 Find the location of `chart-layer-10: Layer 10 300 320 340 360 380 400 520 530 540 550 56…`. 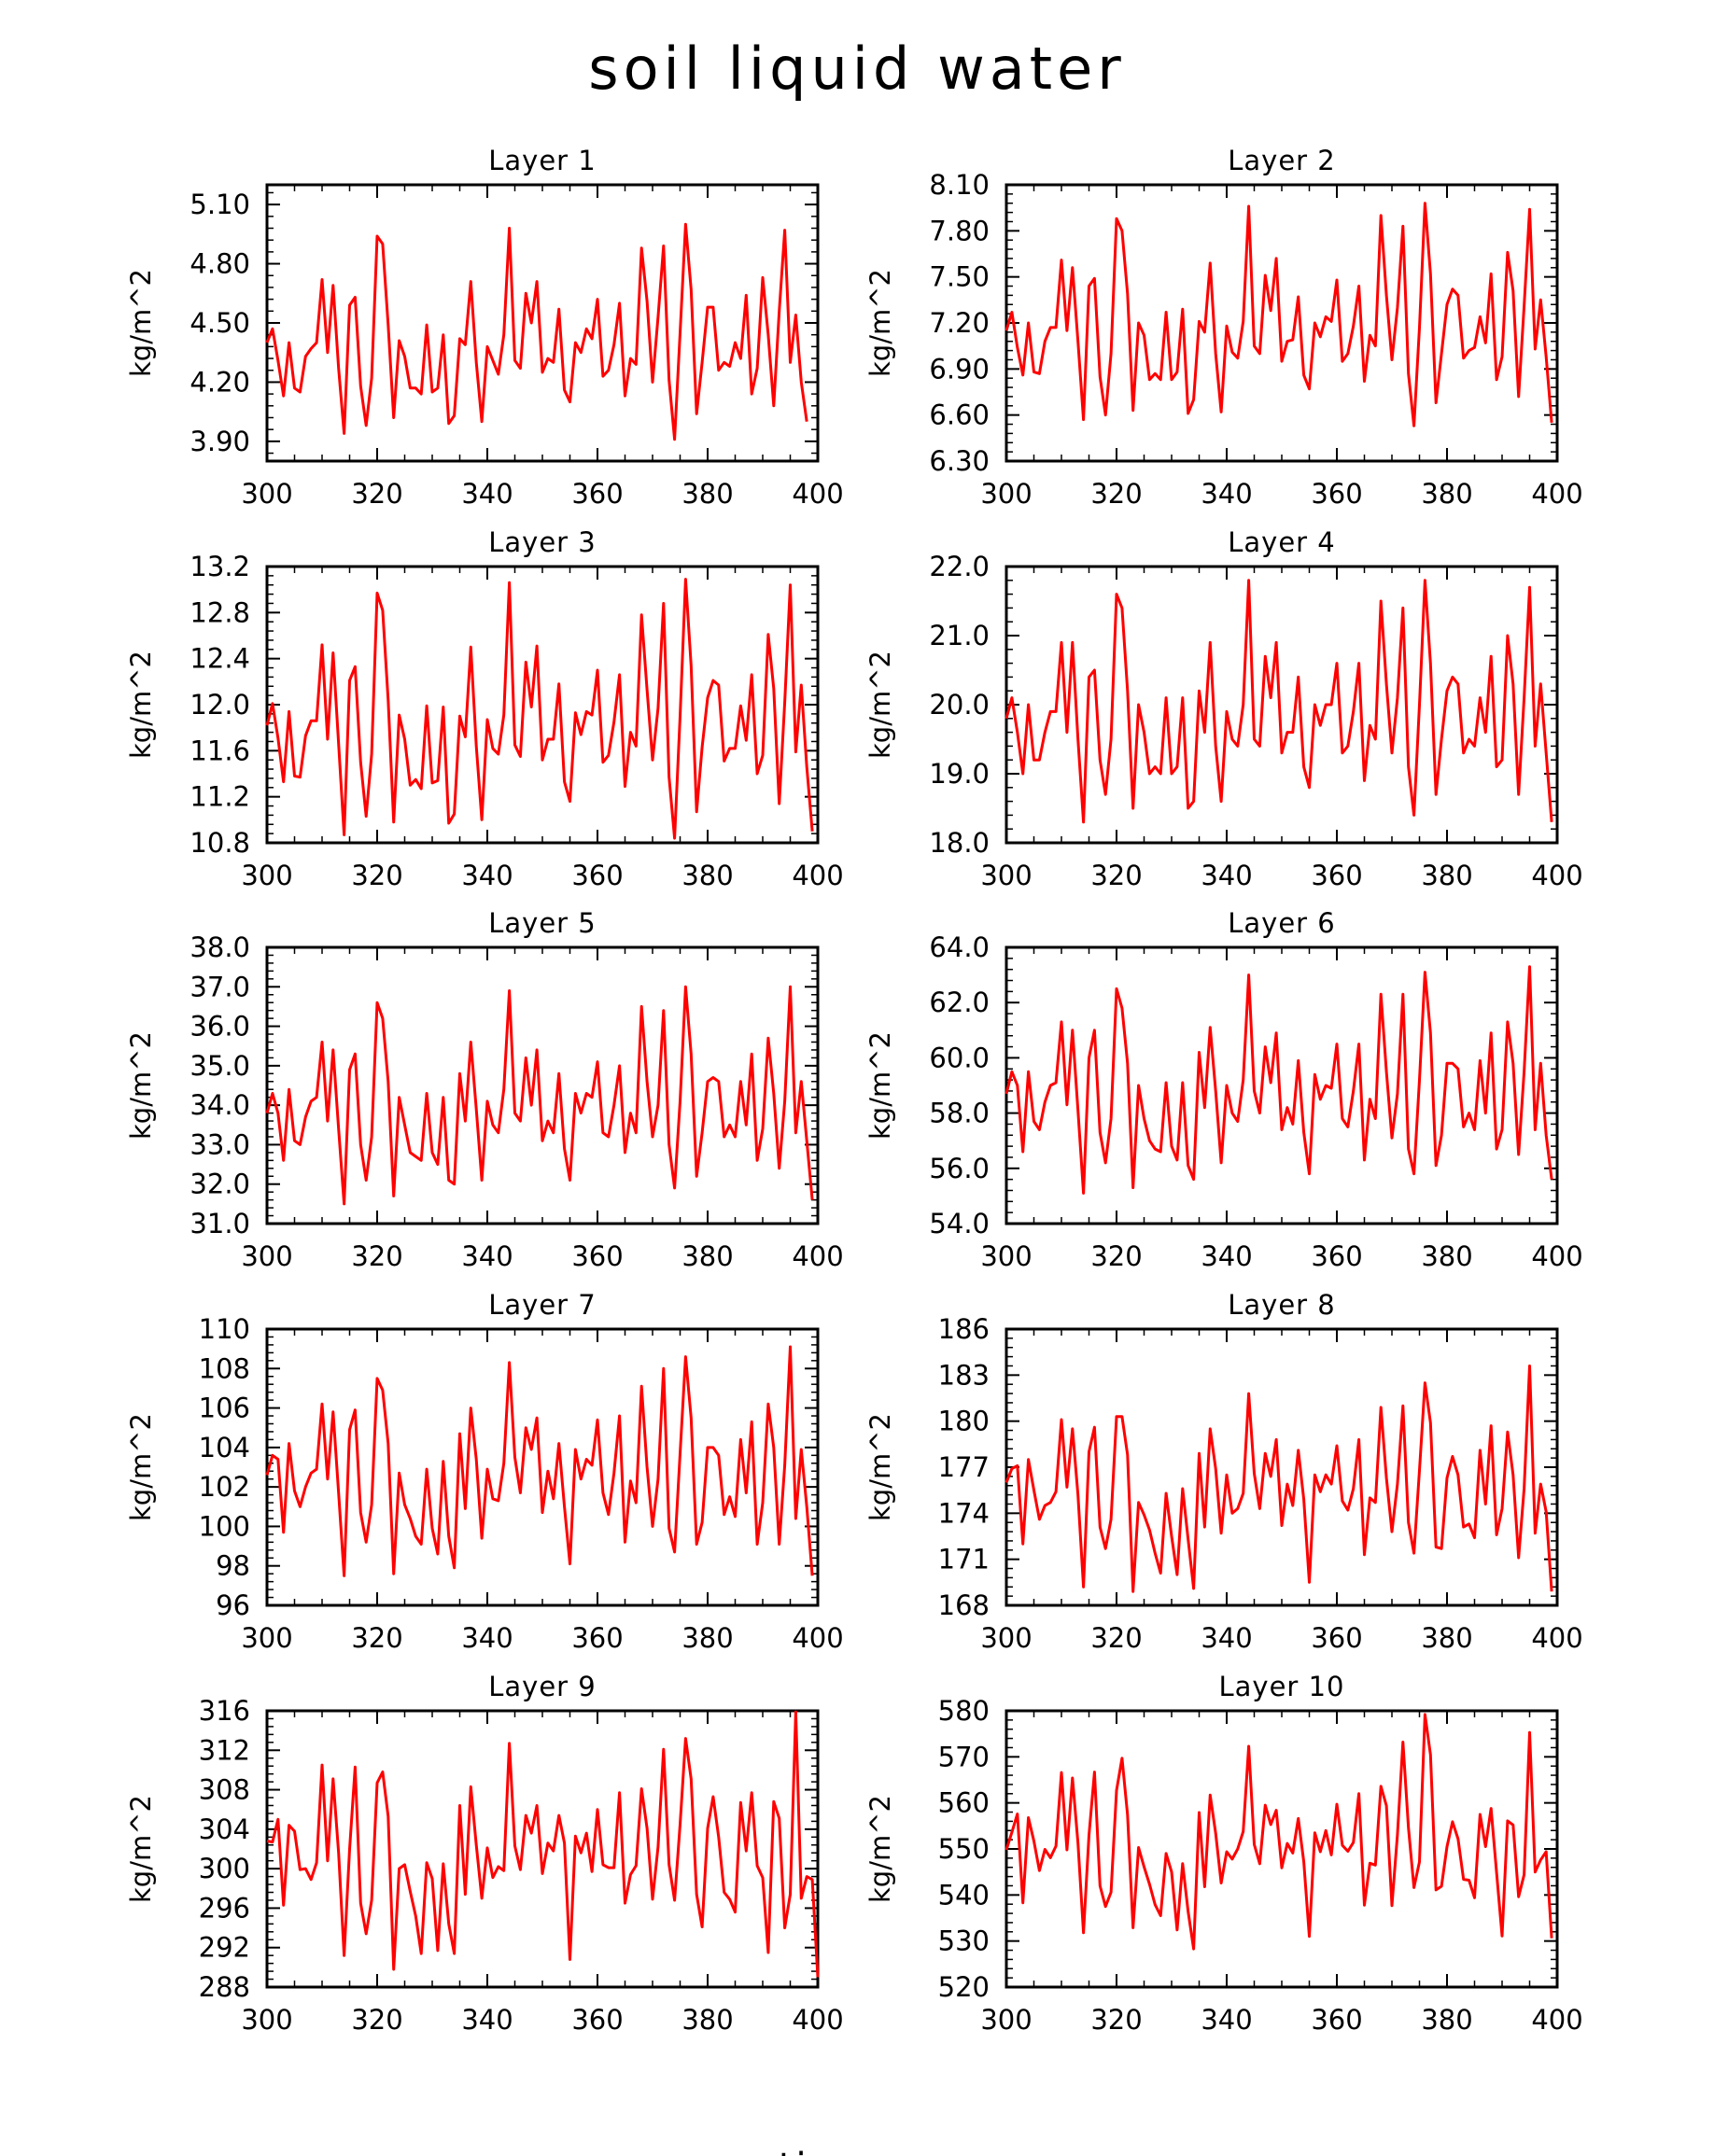

chart-layer-10: Layer 10 300 320 340 360 380 400 520 530 540 550 56… is located at coordinates (1224, 1853).